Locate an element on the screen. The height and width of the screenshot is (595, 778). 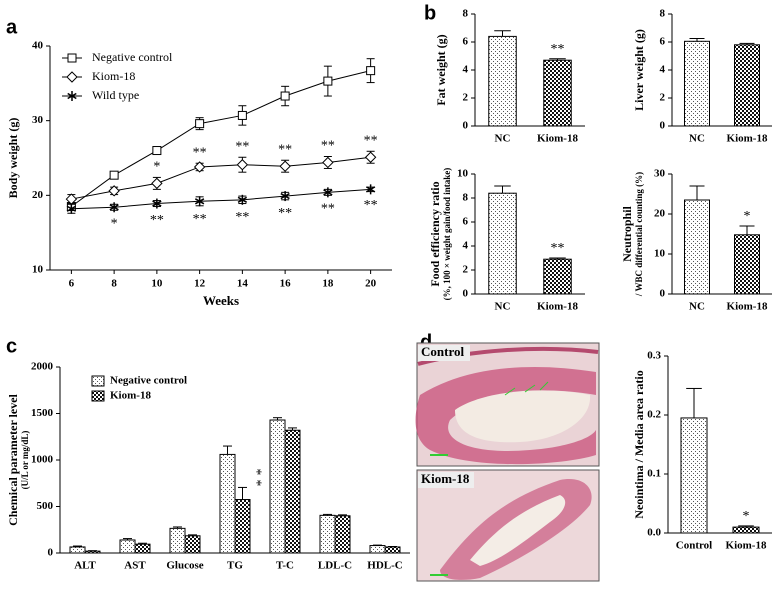
x-tick-label: 8 is located at coordinates (114, 284).